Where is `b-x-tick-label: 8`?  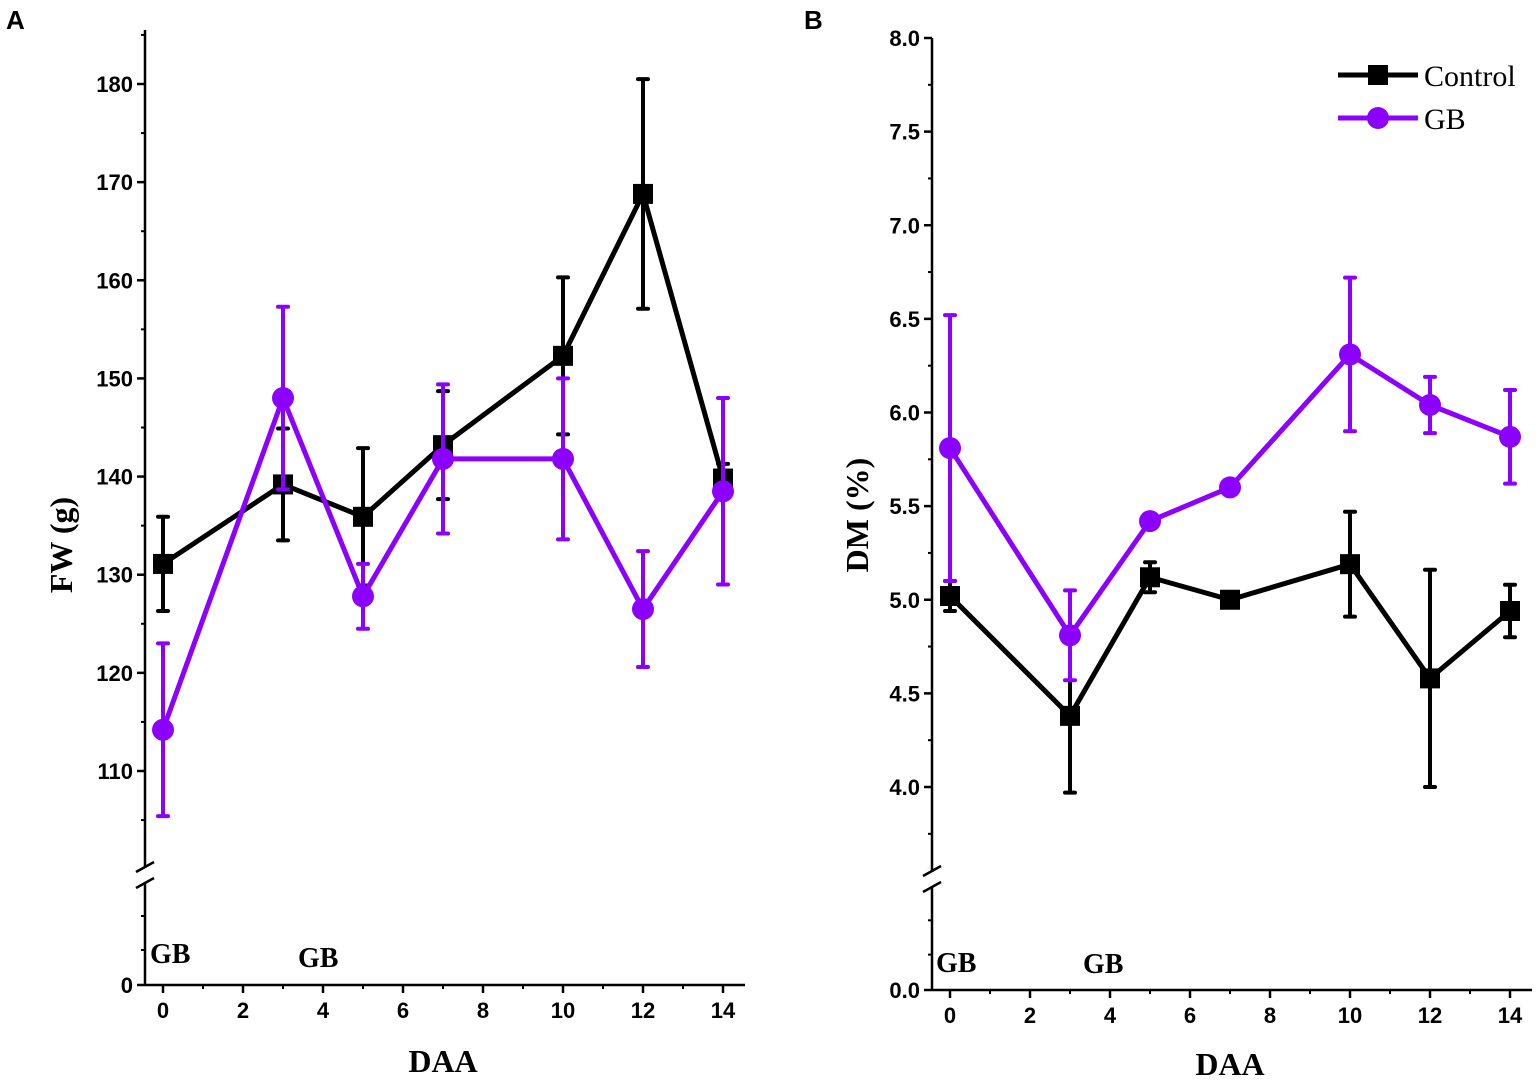 b-x-tick-label: 8 is located at coordinates (1270, 1015).